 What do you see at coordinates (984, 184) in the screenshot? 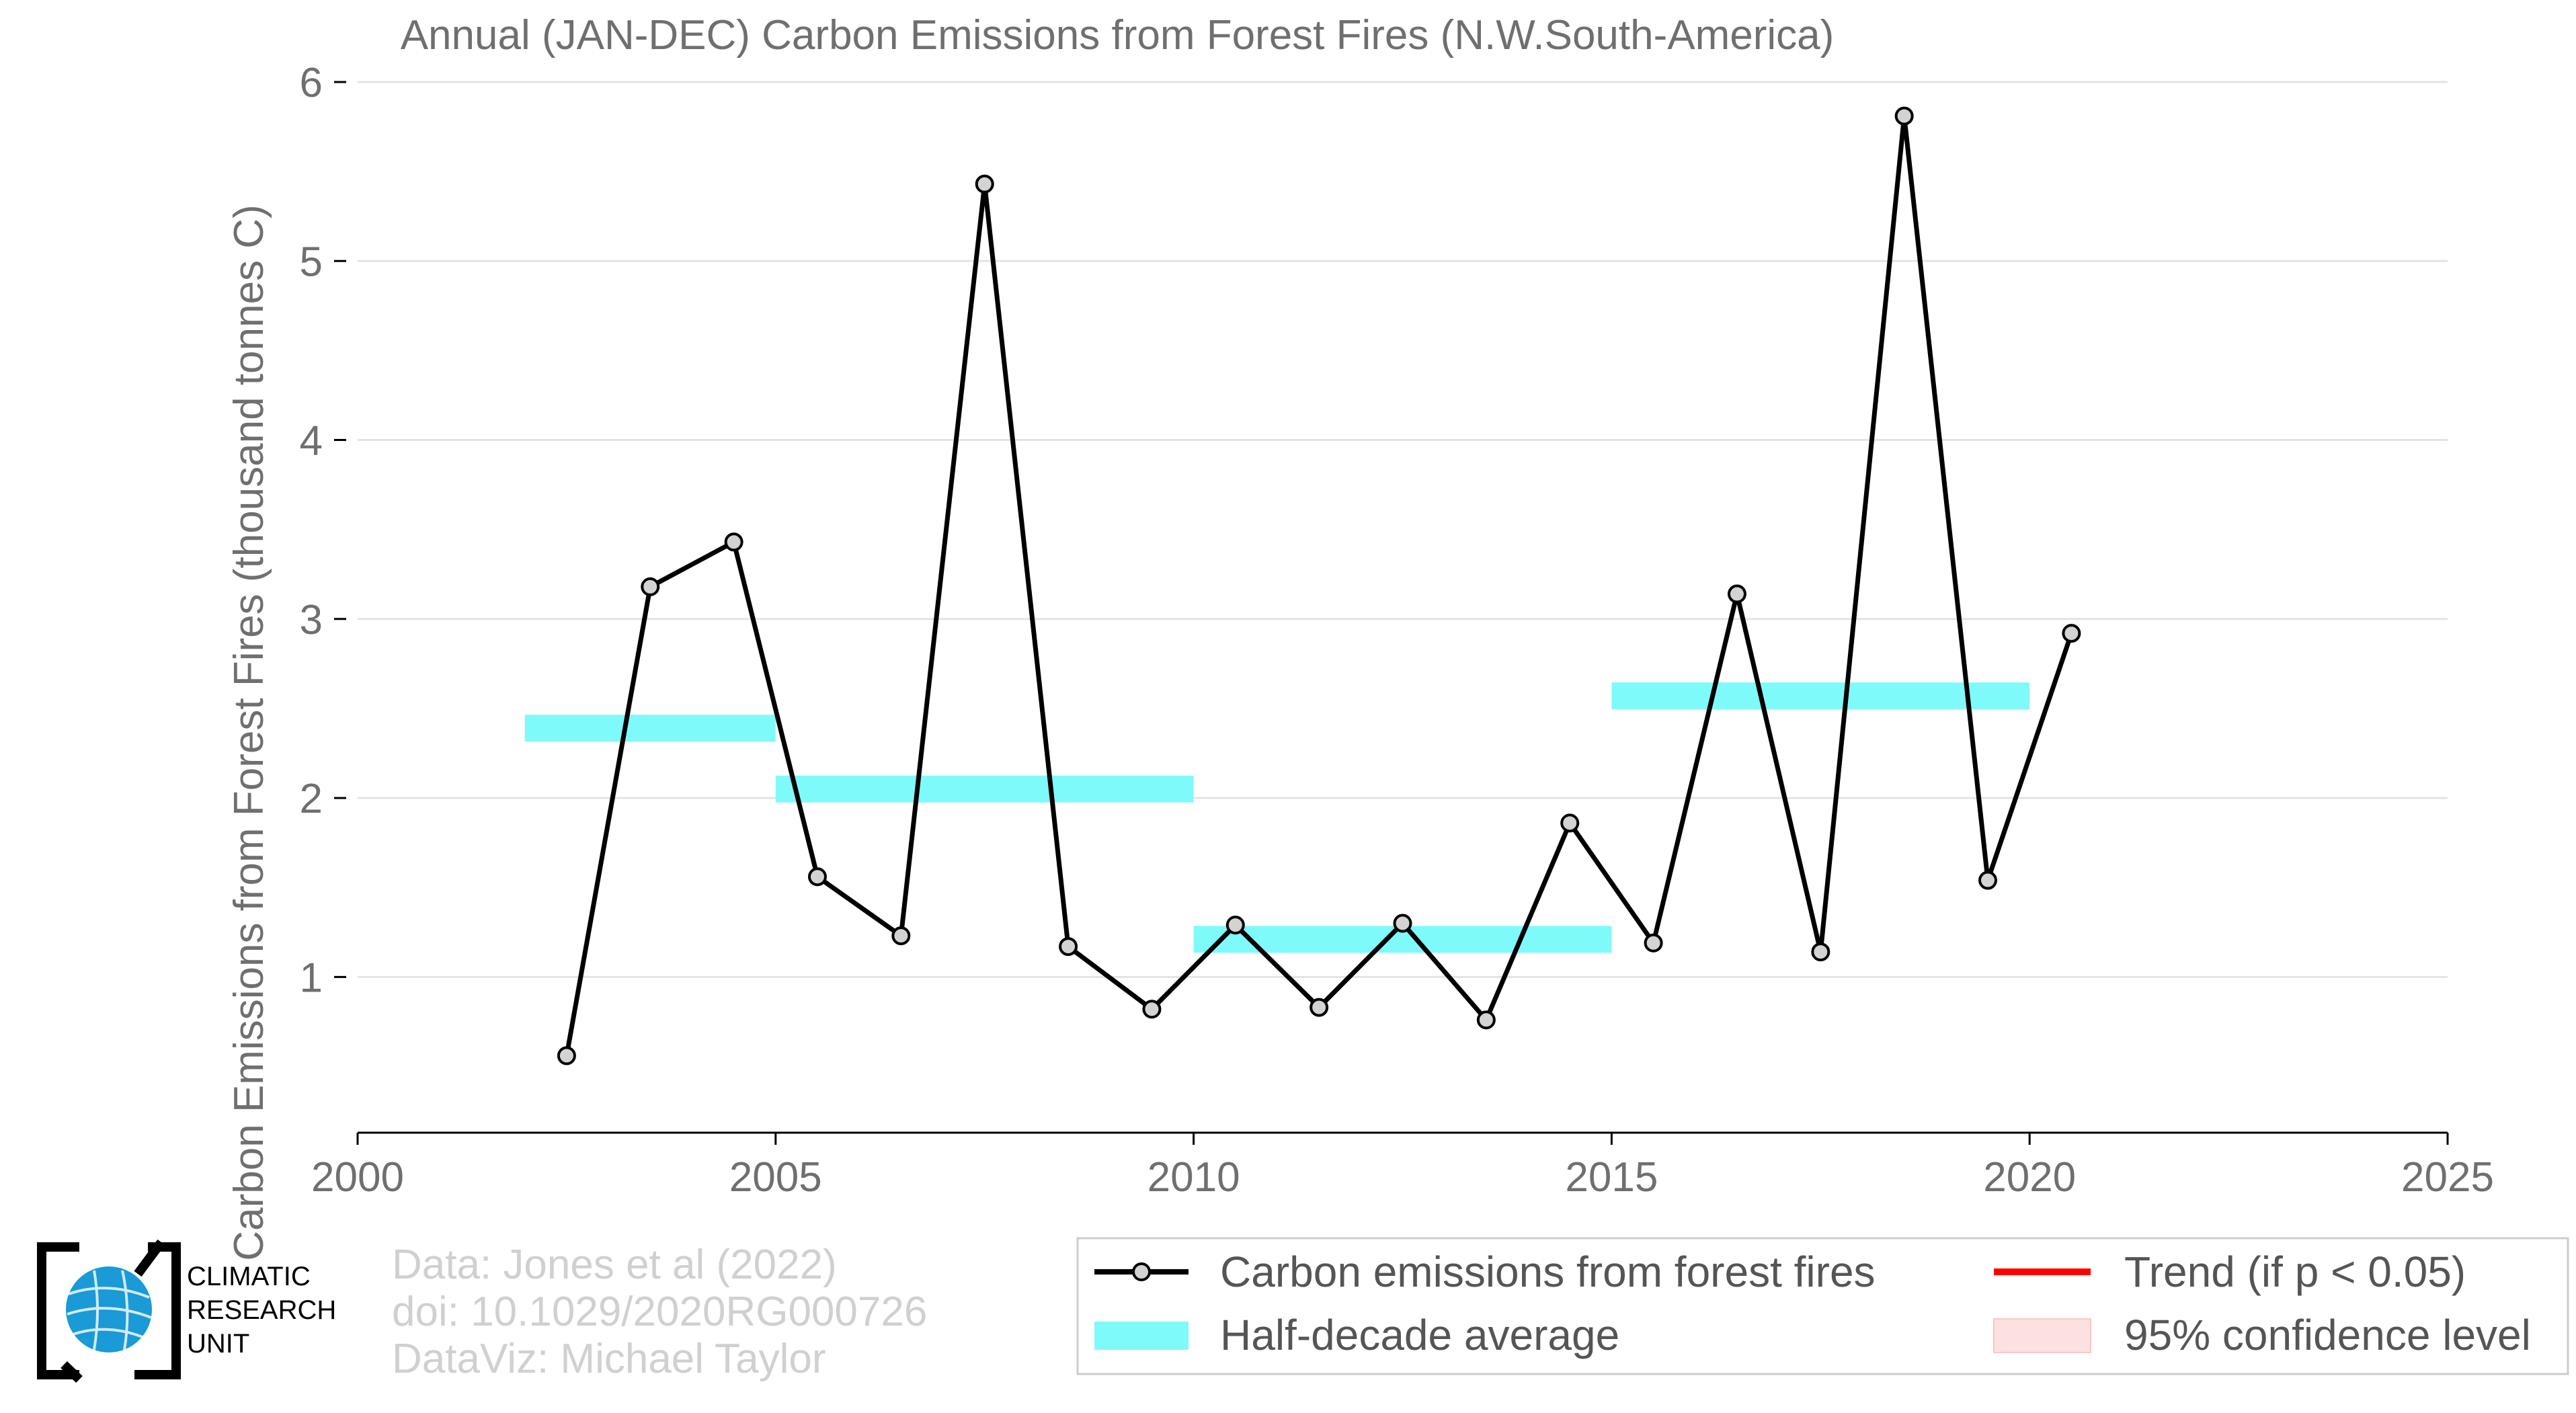
I see `data-point-2007.5` at bounding box center [984, 184].